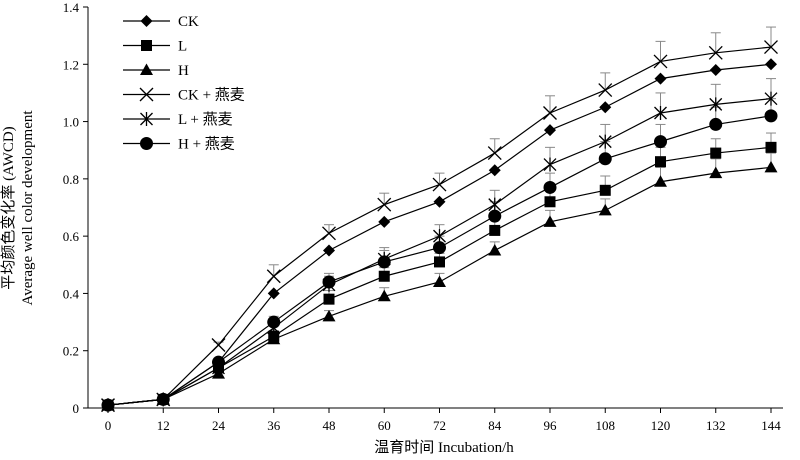  Describe the element at coordinates (71, 64) in the screenshot. I see `y-tick-label: 1.2` at that location.